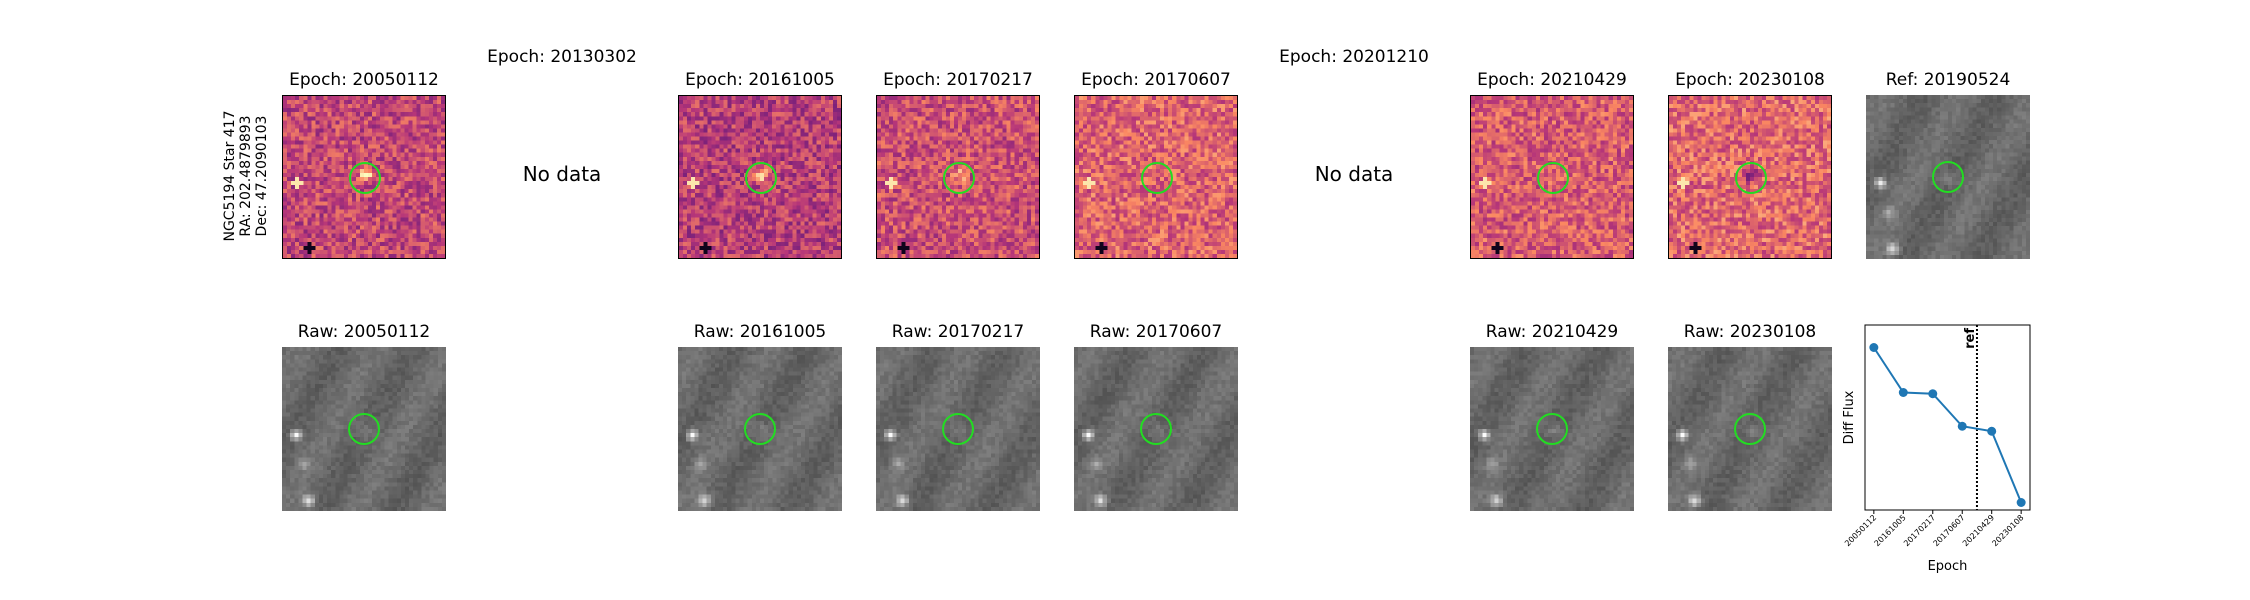  What do you see at coordinates (1948, 566) in the screenshot?
I see `x-axis-label: Epoch` at bounding box center [1948, 566].